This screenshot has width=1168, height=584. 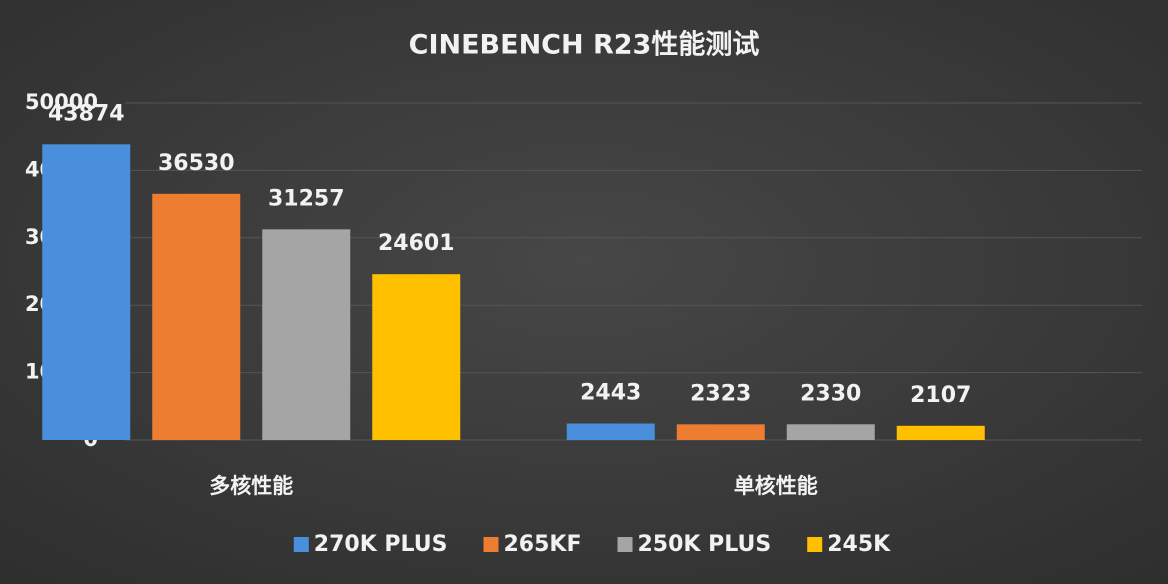 I want to click on data-label: 2443, so click(x=610, y=393).